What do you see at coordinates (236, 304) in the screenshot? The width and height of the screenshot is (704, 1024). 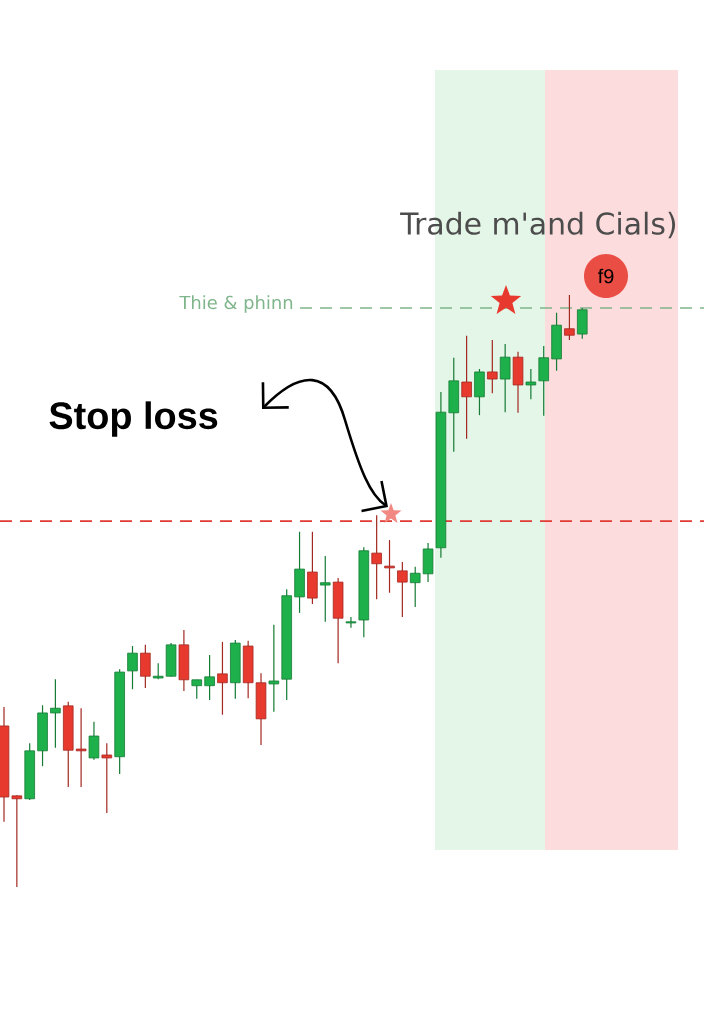 I see `ref-line-label: Thie & phinn` at bounding box center [236, 304].